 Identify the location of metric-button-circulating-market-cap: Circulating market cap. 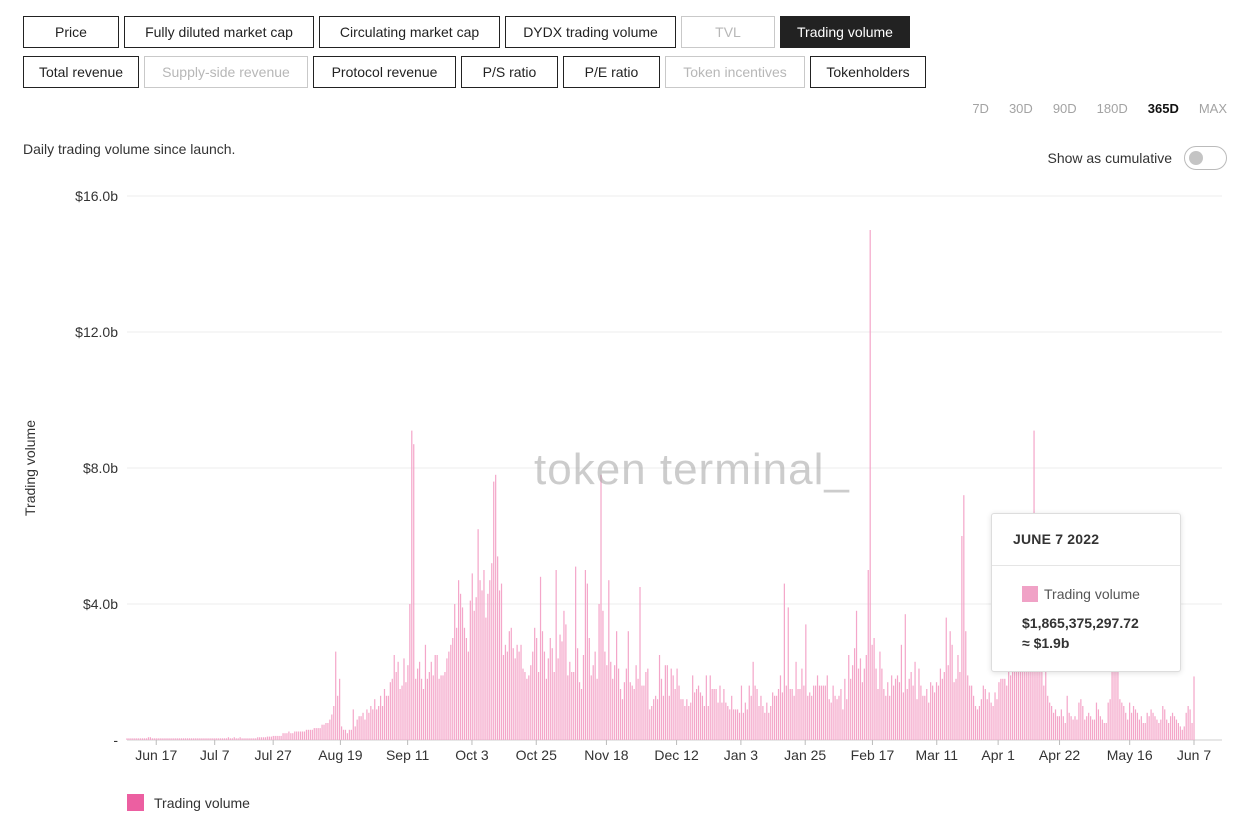
(409, 32).